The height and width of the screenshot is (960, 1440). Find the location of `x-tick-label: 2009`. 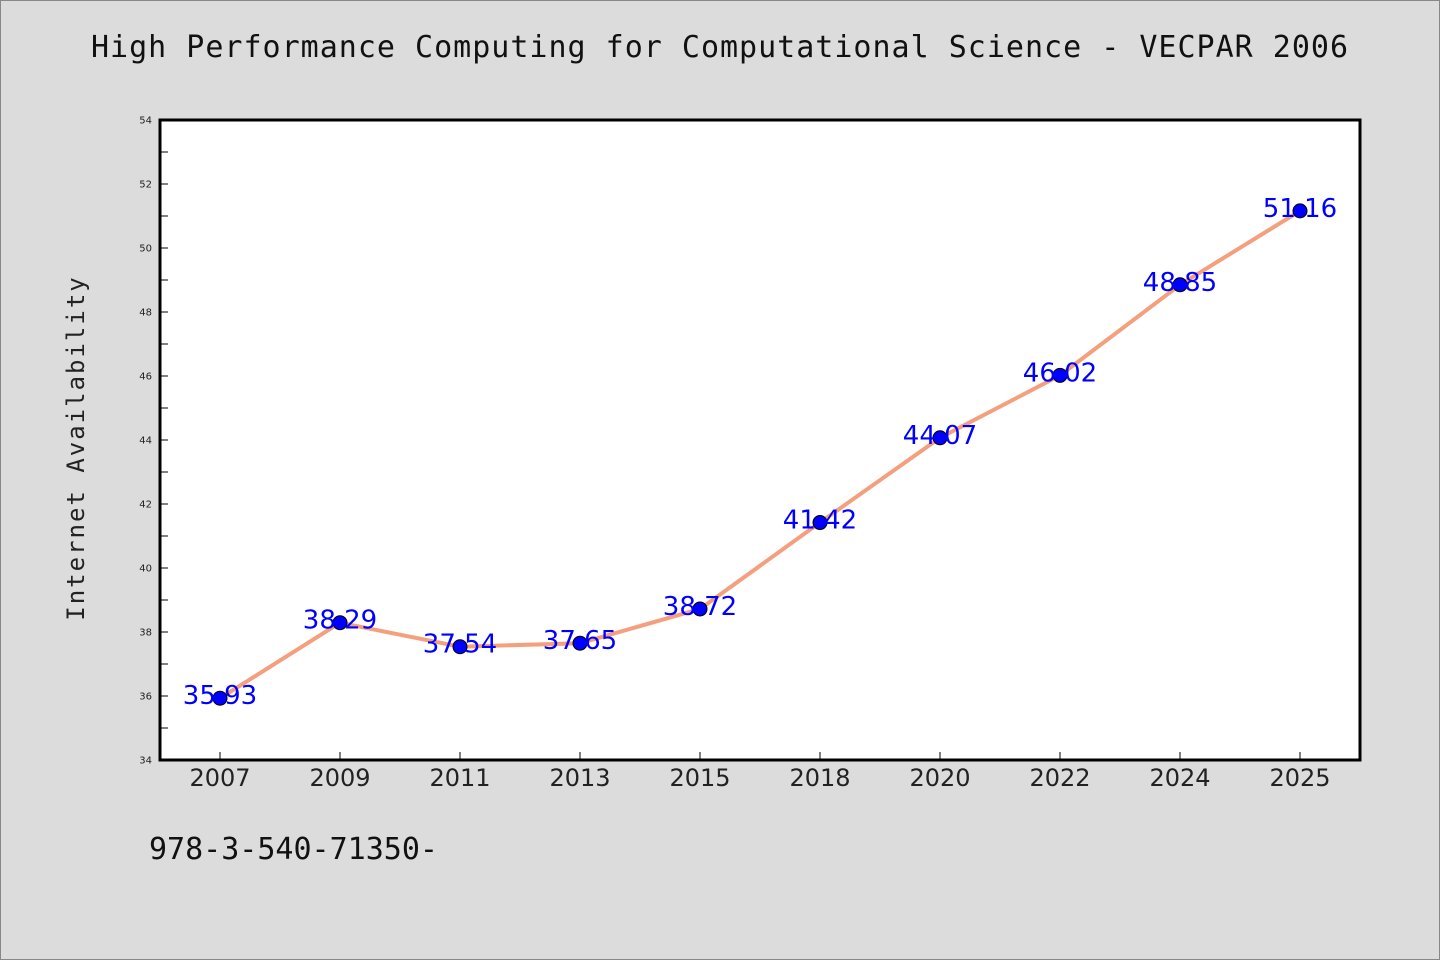

x-tick-label: 2009 is located at coordinates (339, 778).